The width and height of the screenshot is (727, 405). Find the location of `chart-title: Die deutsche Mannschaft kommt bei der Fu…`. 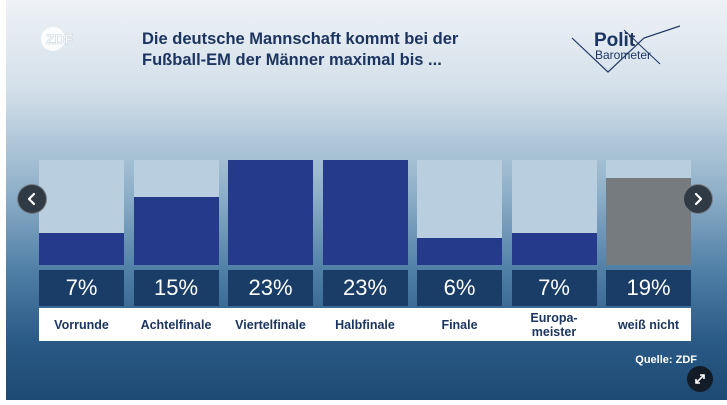

chart-title: Die deutsche Mannschaft kommt bei der Fu… is located at coordinates (300, 49).